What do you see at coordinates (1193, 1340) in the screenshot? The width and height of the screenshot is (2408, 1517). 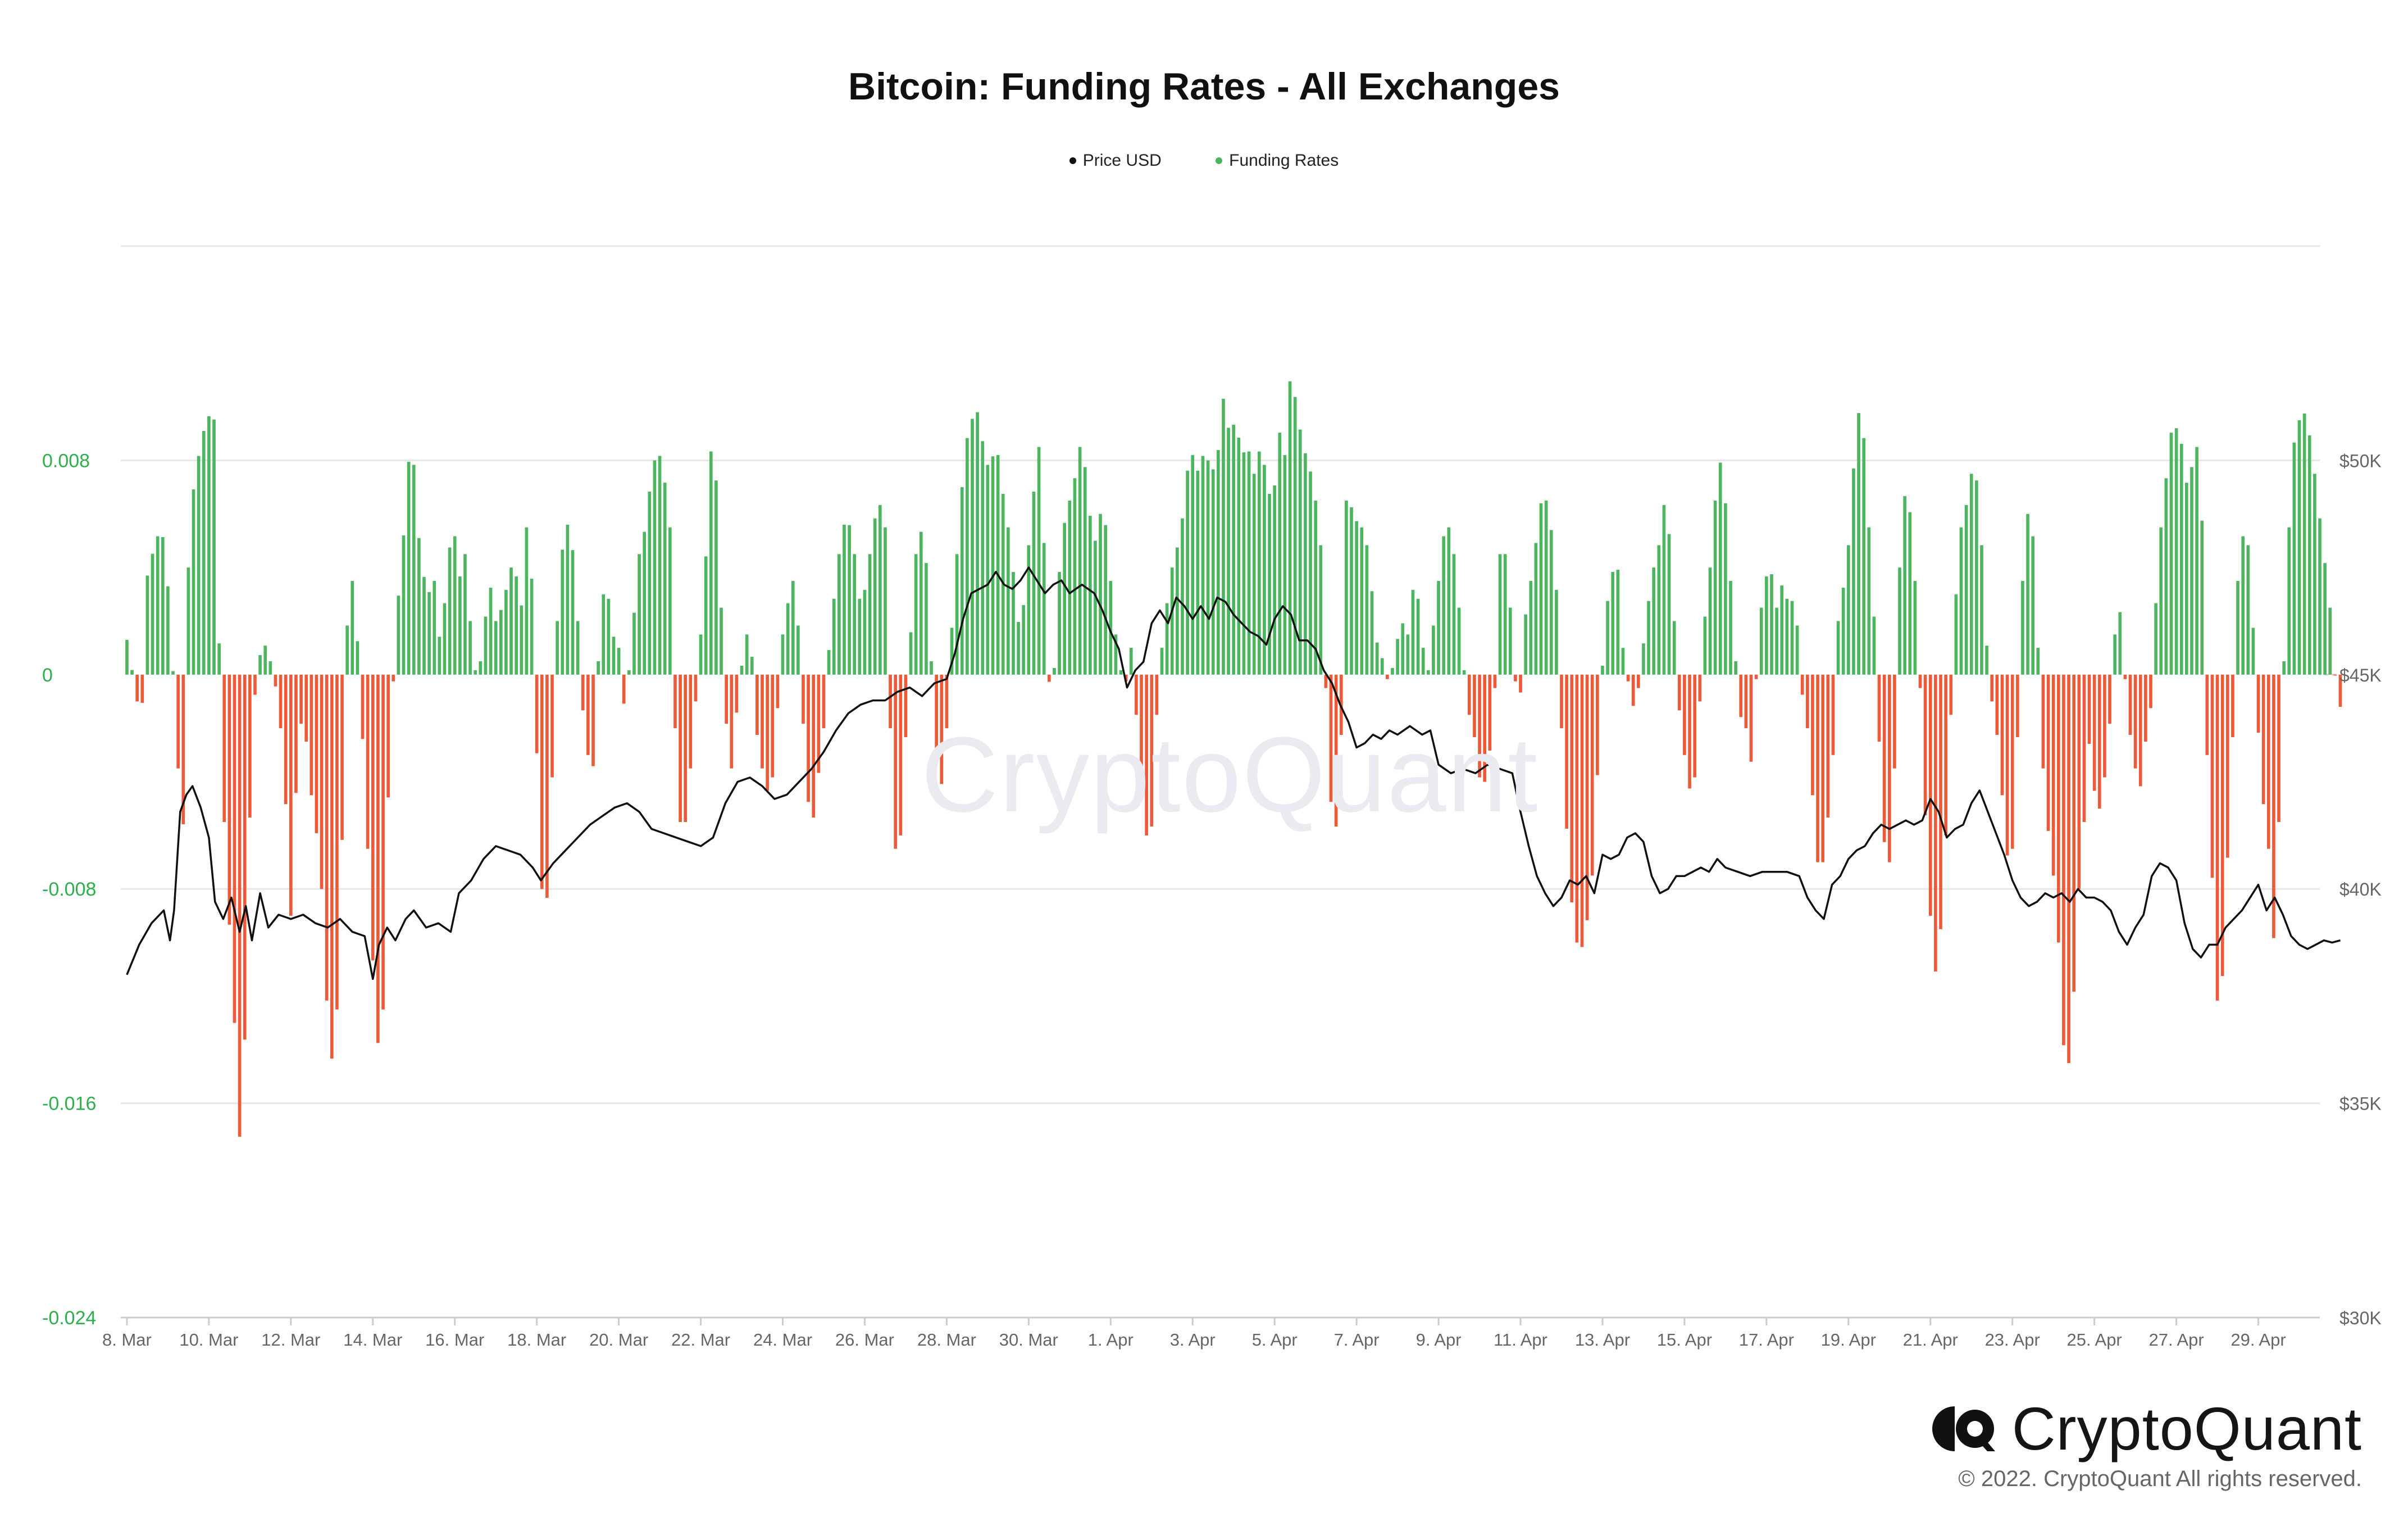 I see `x-tick-label: 3. Apr` at bounding box center [1193, 1340].